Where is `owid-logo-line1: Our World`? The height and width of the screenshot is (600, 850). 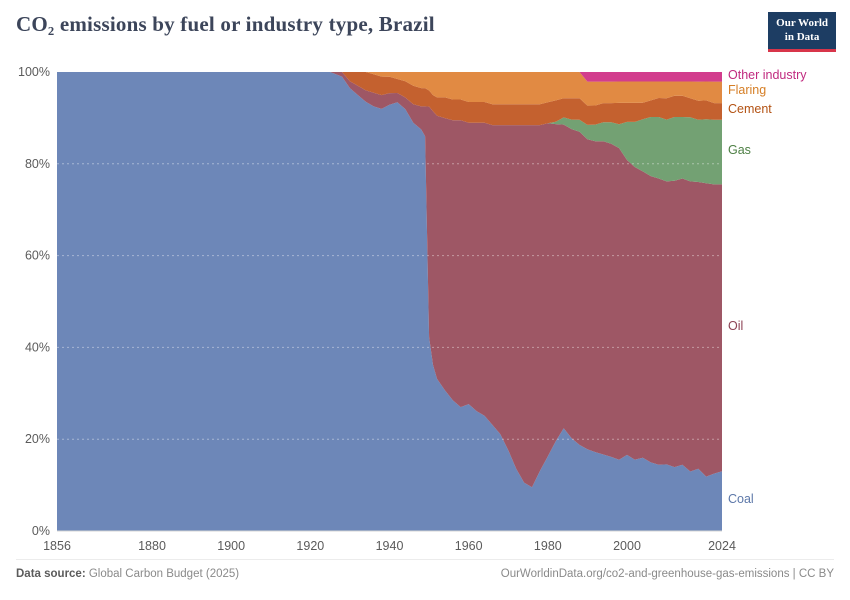 owid-logo-line1: Our World is located at coordinates (802, 23).